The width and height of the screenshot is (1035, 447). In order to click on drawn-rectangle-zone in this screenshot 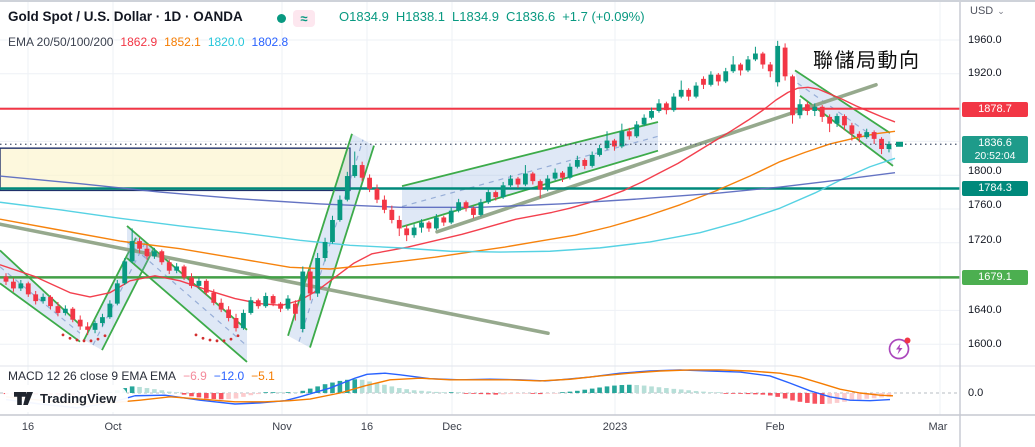, I will do `click(175, 169)`.